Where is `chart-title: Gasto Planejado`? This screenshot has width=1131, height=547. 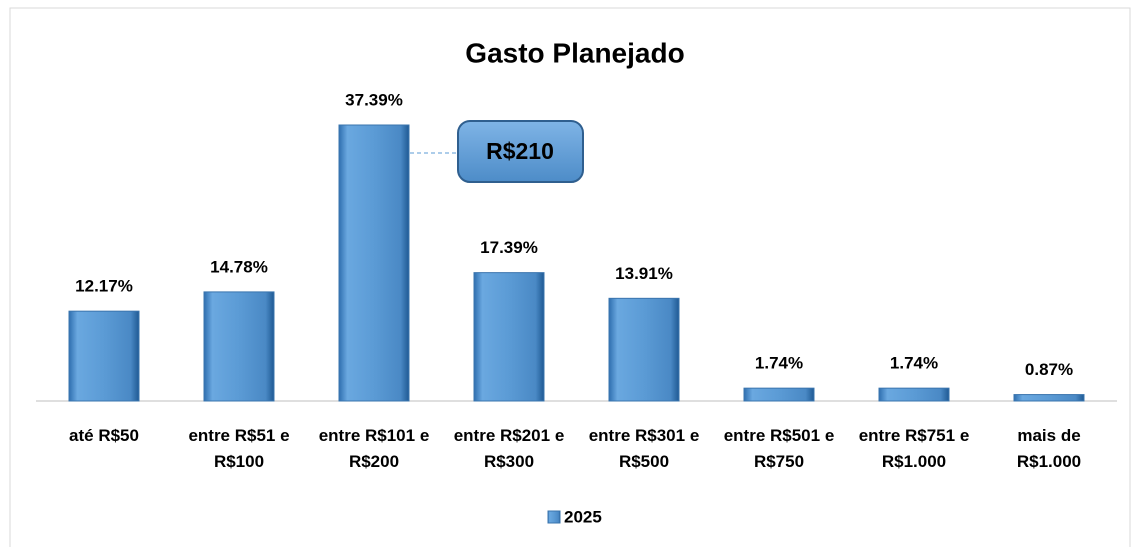
chart-title: Gasto Planejado is located at coordinates (574, 52).